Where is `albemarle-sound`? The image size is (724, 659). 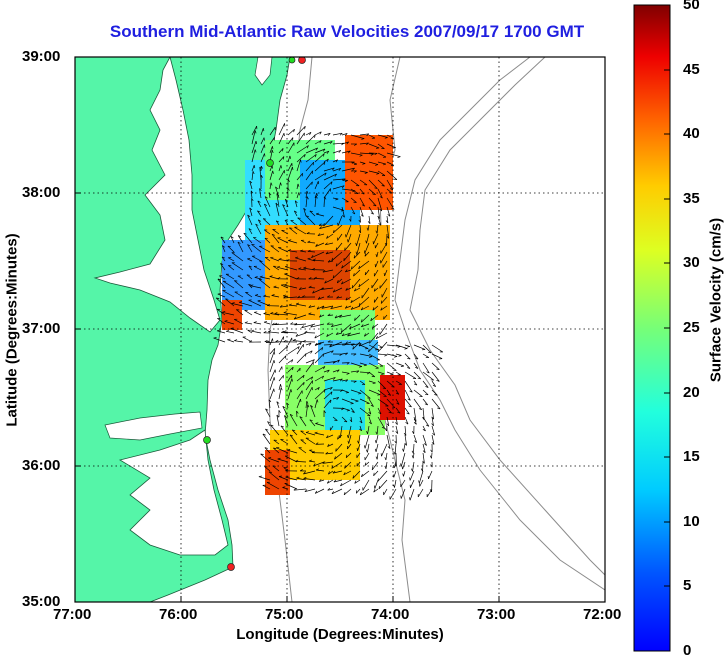 albemarle-sound is located at coordinates (153, 426).